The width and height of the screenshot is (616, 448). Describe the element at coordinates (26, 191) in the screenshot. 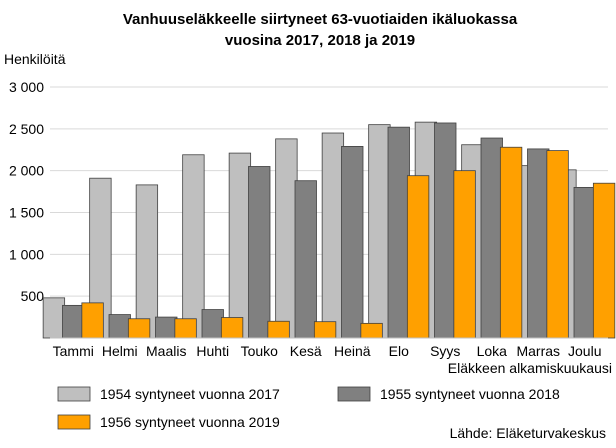

I see `y-axis-ticks: 500 1 000 1 500 2 000 2 500 3 000` at that location.